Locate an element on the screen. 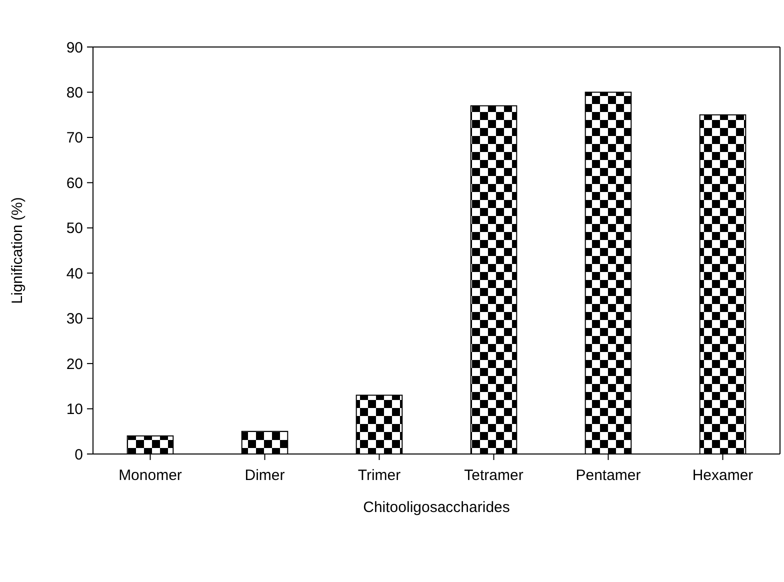  x-tick-label: Dimer is located at coordinates (264, 475).